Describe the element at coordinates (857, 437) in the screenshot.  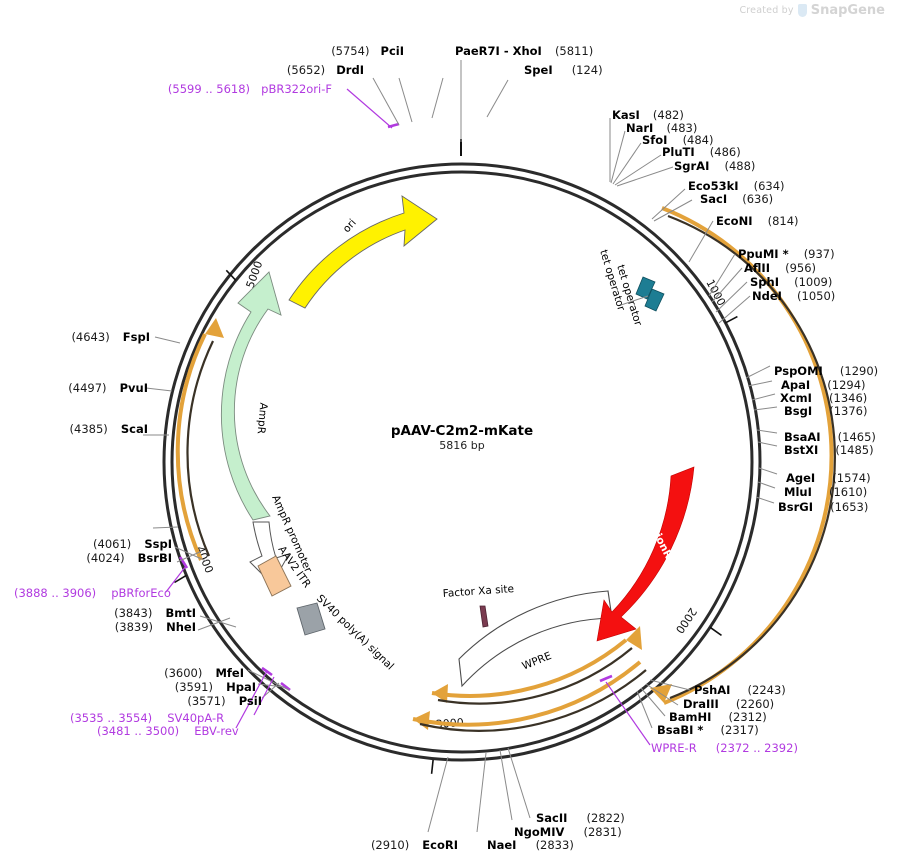
I see `enzyme-pos-bsaai: (1465)` at that location.